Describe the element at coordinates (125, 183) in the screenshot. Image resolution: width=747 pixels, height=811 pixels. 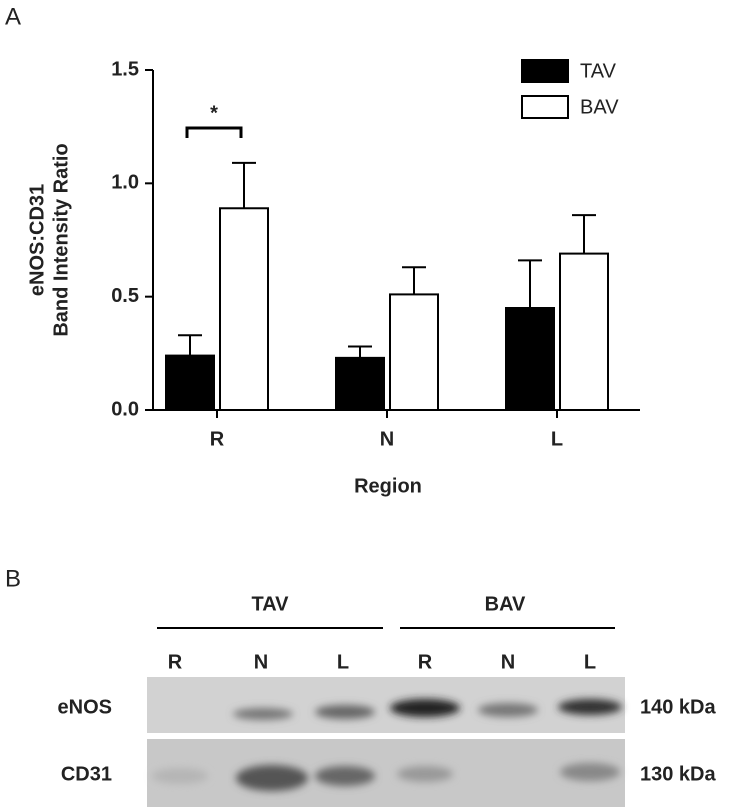
I see `y-tick-label: 1.0` at that location.